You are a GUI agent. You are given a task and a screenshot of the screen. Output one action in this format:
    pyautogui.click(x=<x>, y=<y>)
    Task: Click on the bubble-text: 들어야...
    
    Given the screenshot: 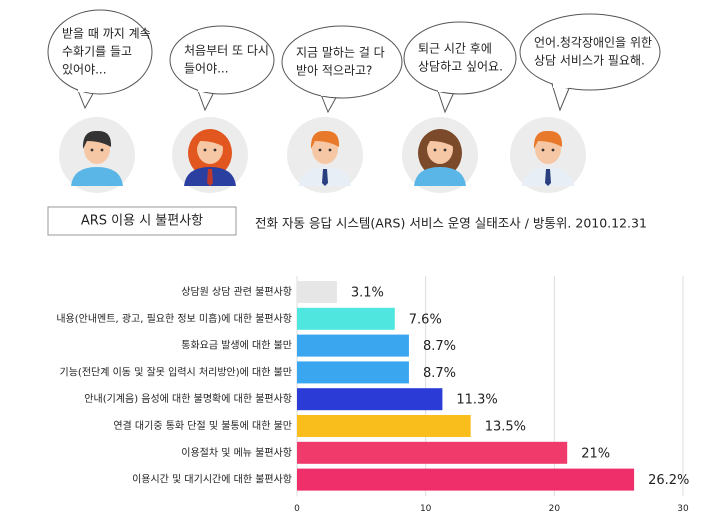 What is the action you would take?
    pyautogui.click(x=206, y=69)
    